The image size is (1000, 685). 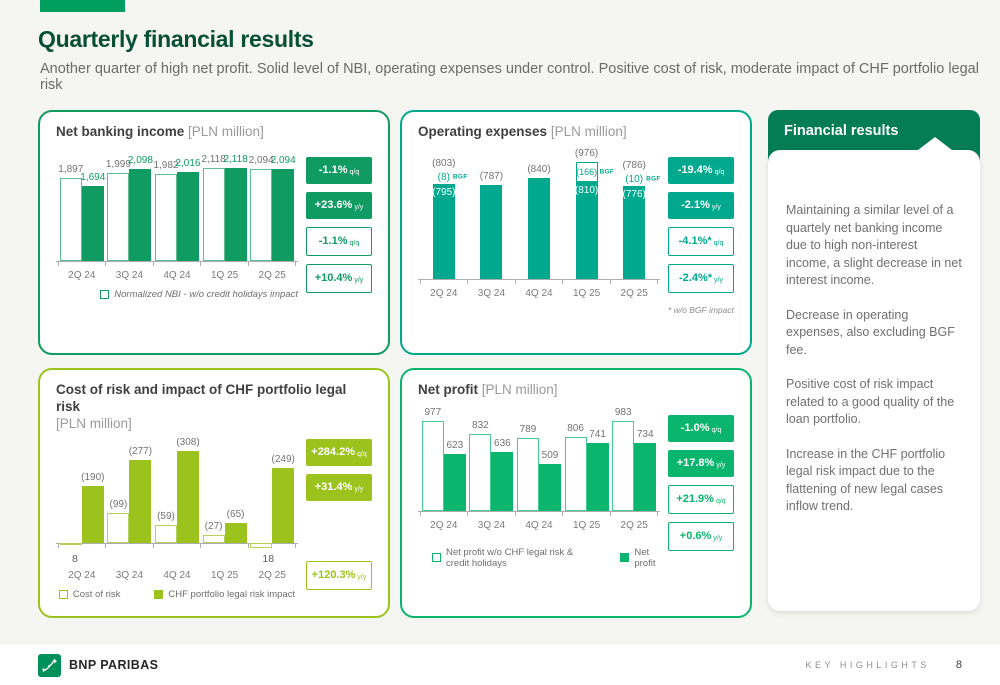 What do you see at coordinates (283, 498) in the screenshot?
I see `bar-slot: (249)` at bounding box center [283, 498].